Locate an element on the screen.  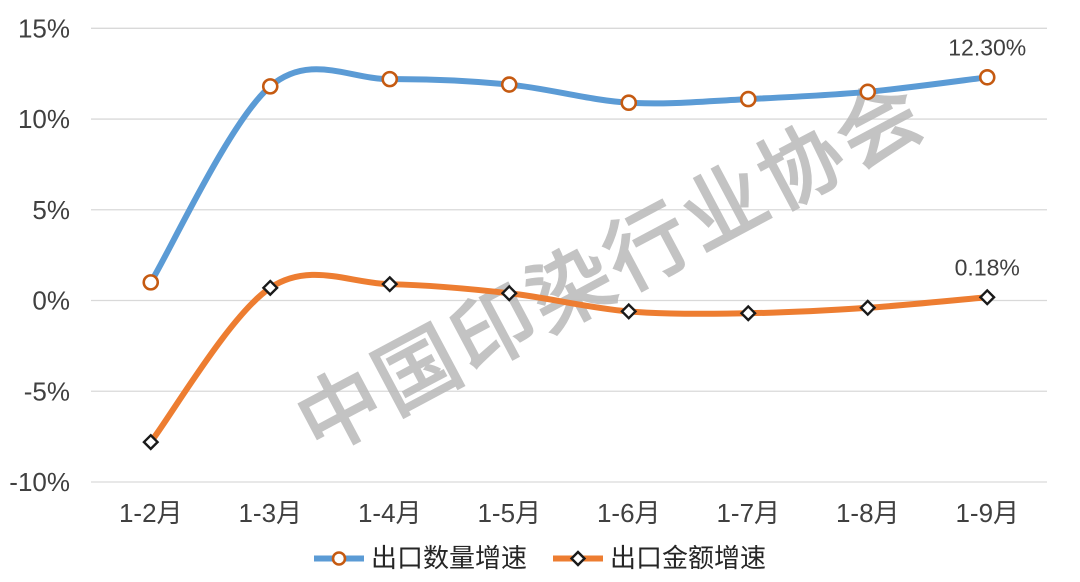
svg-text: 1-3月 is located at coordinates (270, 513).